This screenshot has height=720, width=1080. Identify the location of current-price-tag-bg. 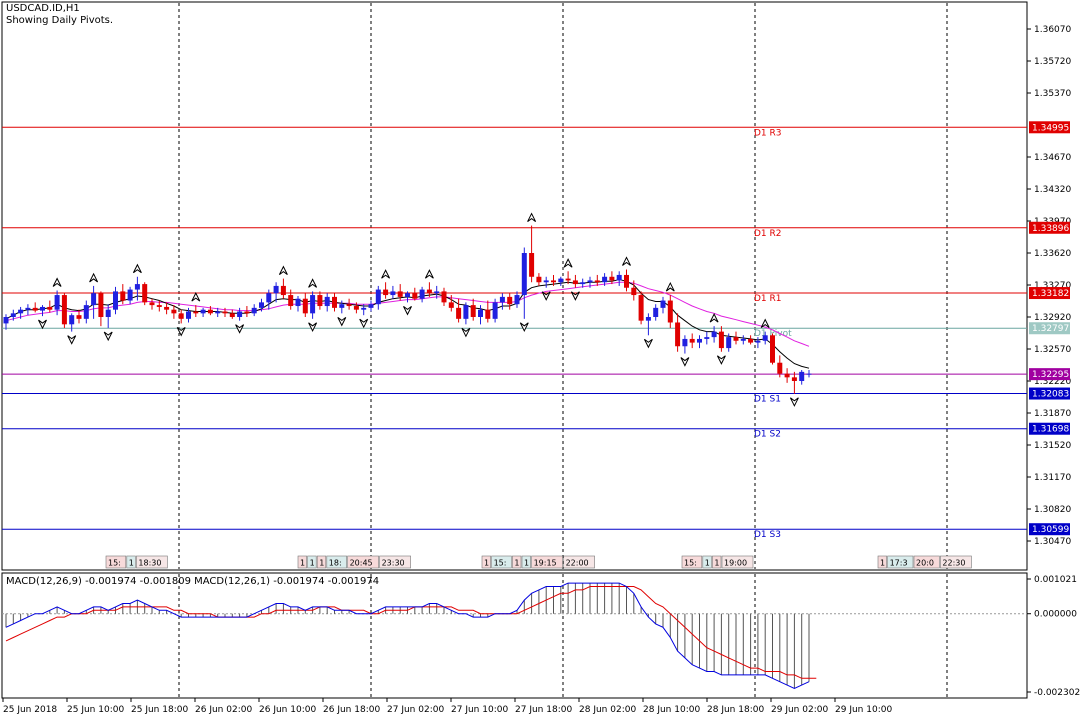
(1049, 374).